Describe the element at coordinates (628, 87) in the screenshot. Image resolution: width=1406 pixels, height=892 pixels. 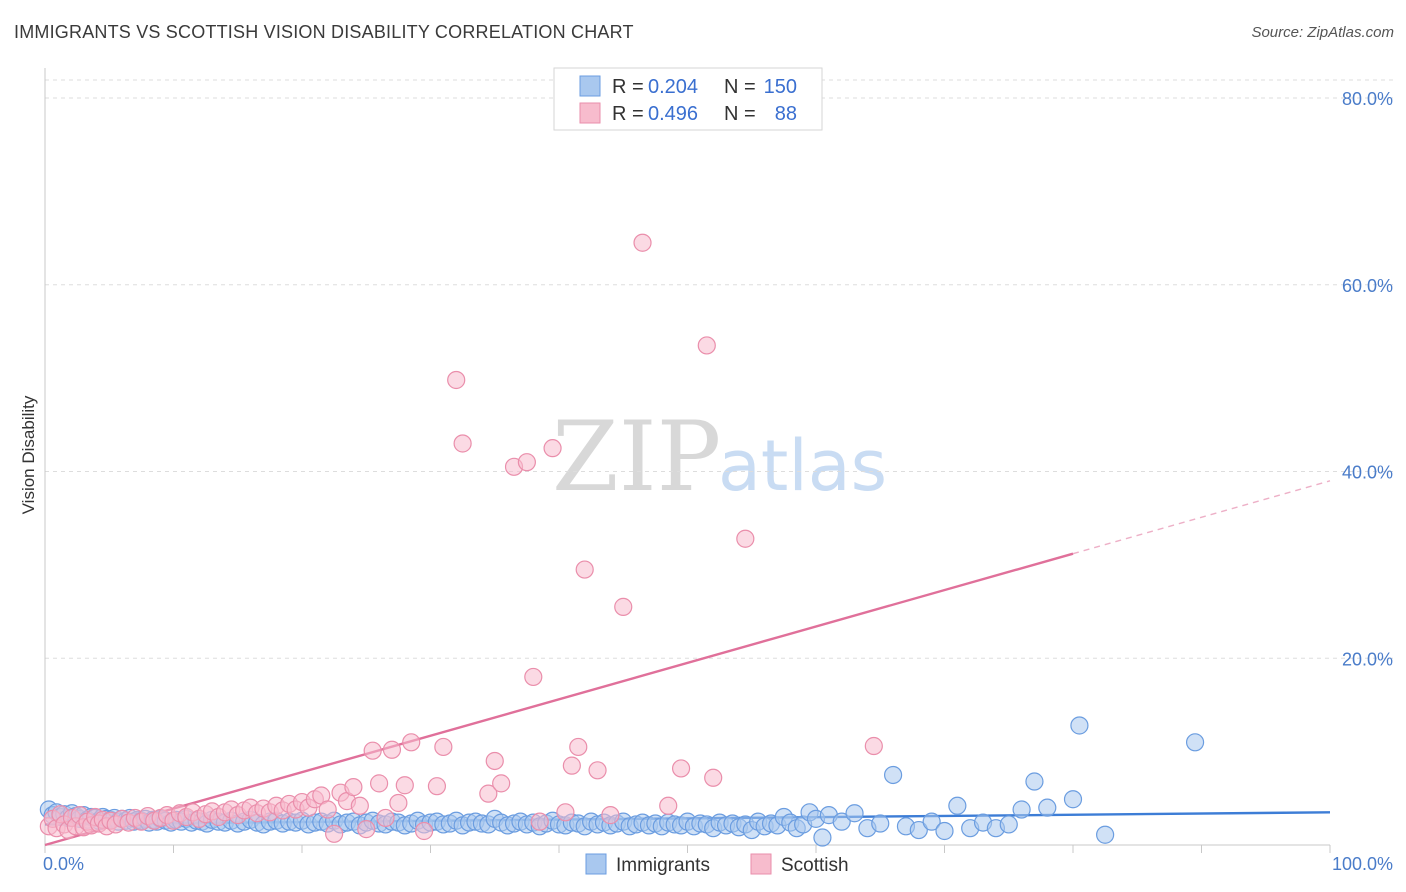
I see `legend-r-label-immigrants: R =` at that location.